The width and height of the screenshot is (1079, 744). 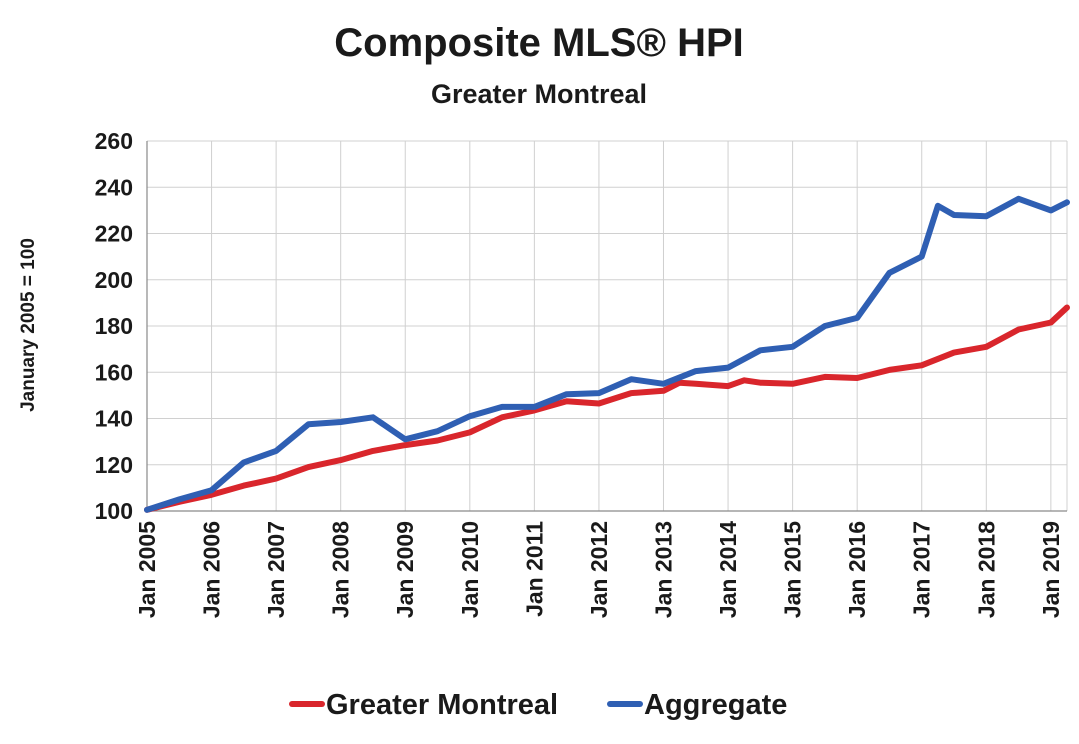 What do you see at coordinates (1051, 569) in the screenshot?
I see `x-tick-label: Jan 2019` at bounding box center [1051, 569].